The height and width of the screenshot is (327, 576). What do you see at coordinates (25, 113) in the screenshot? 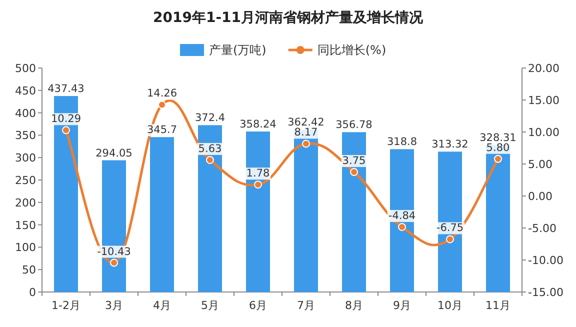
I see `y-tick-label: 400` at bounding box center [25, 113].